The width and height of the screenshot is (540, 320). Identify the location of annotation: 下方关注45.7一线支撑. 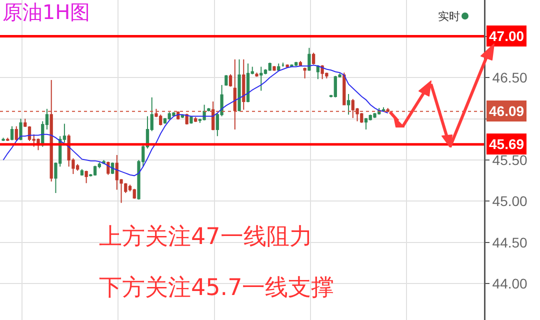
(216, 288).